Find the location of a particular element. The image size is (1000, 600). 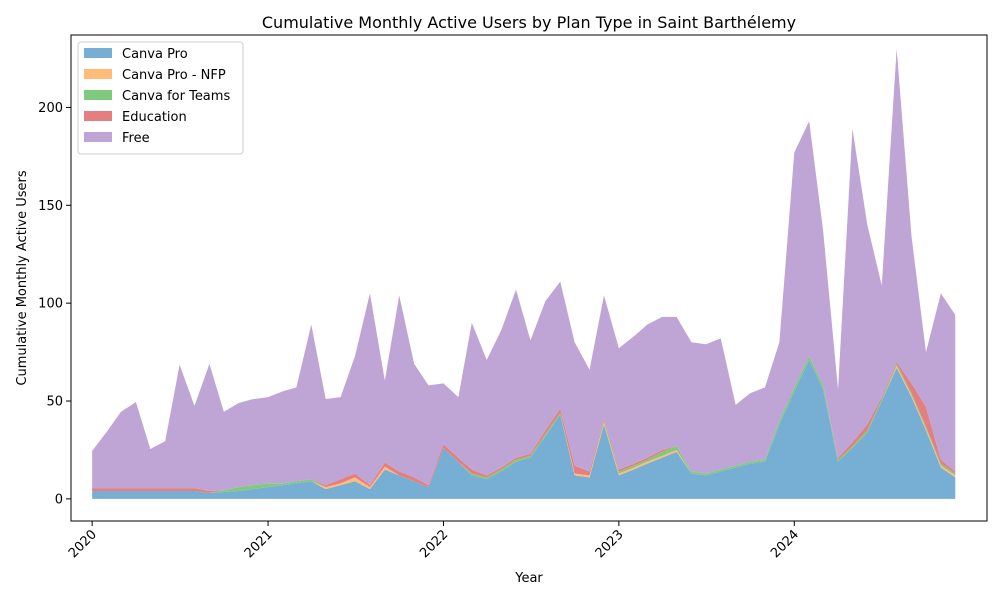

legend-swatch-free is located at coordinates (98, 137).